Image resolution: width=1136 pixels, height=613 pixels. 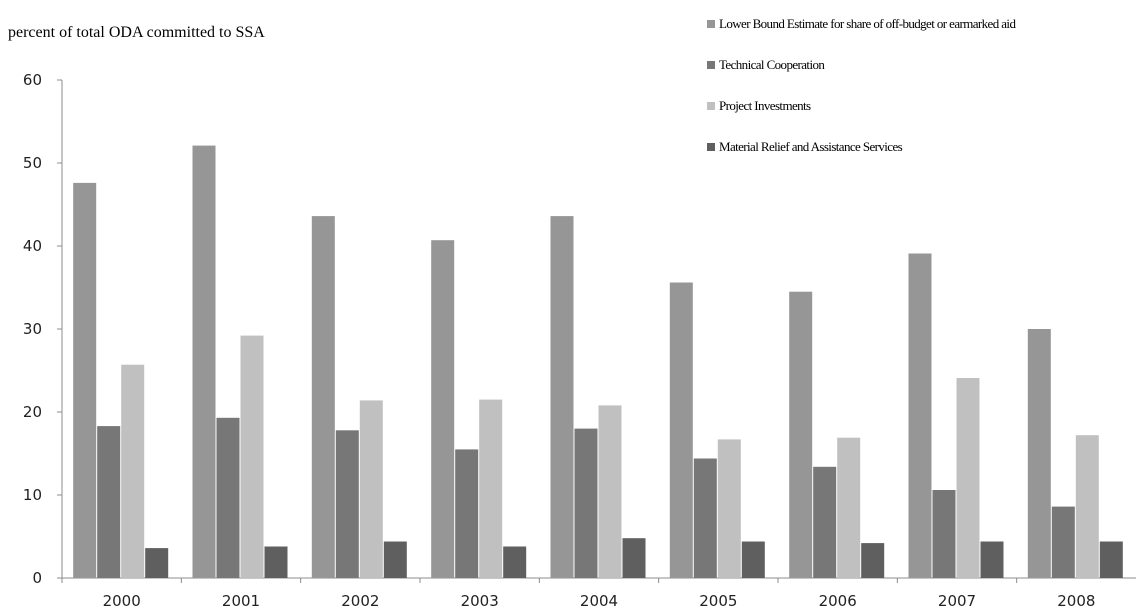 I want to click on legend-label: Technical Cooperation, so click(x=772, y=64).